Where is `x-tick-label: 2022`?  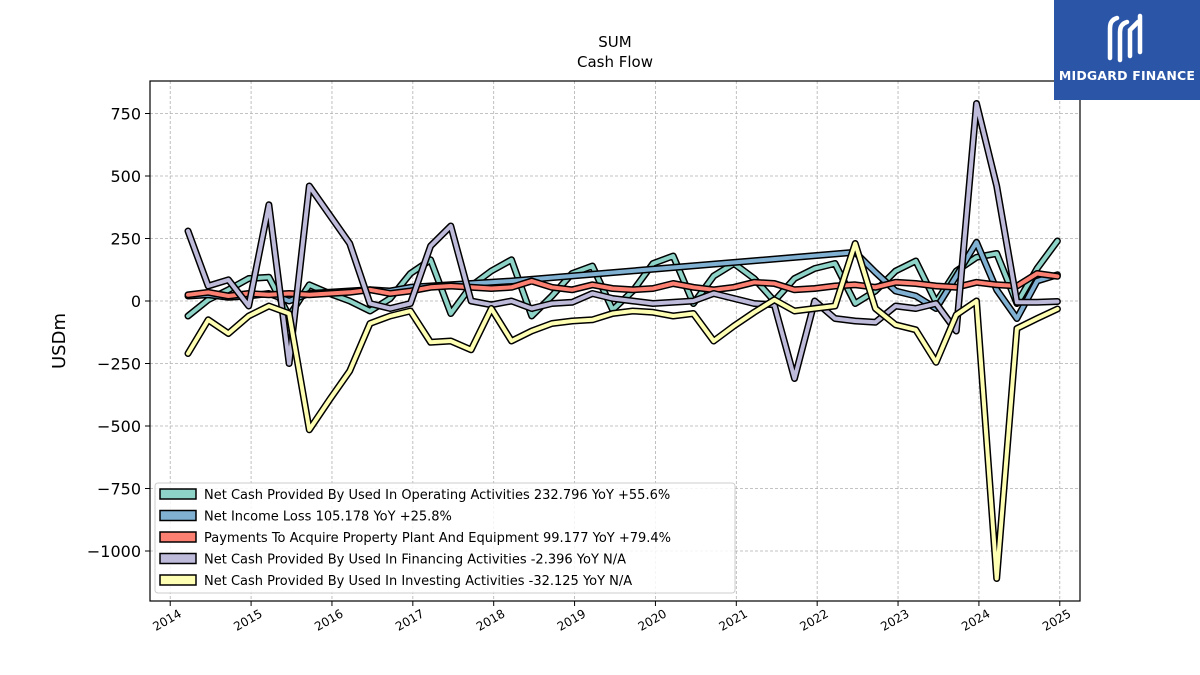 x-tick-label: 2022 is located at coordinates (813, 619).